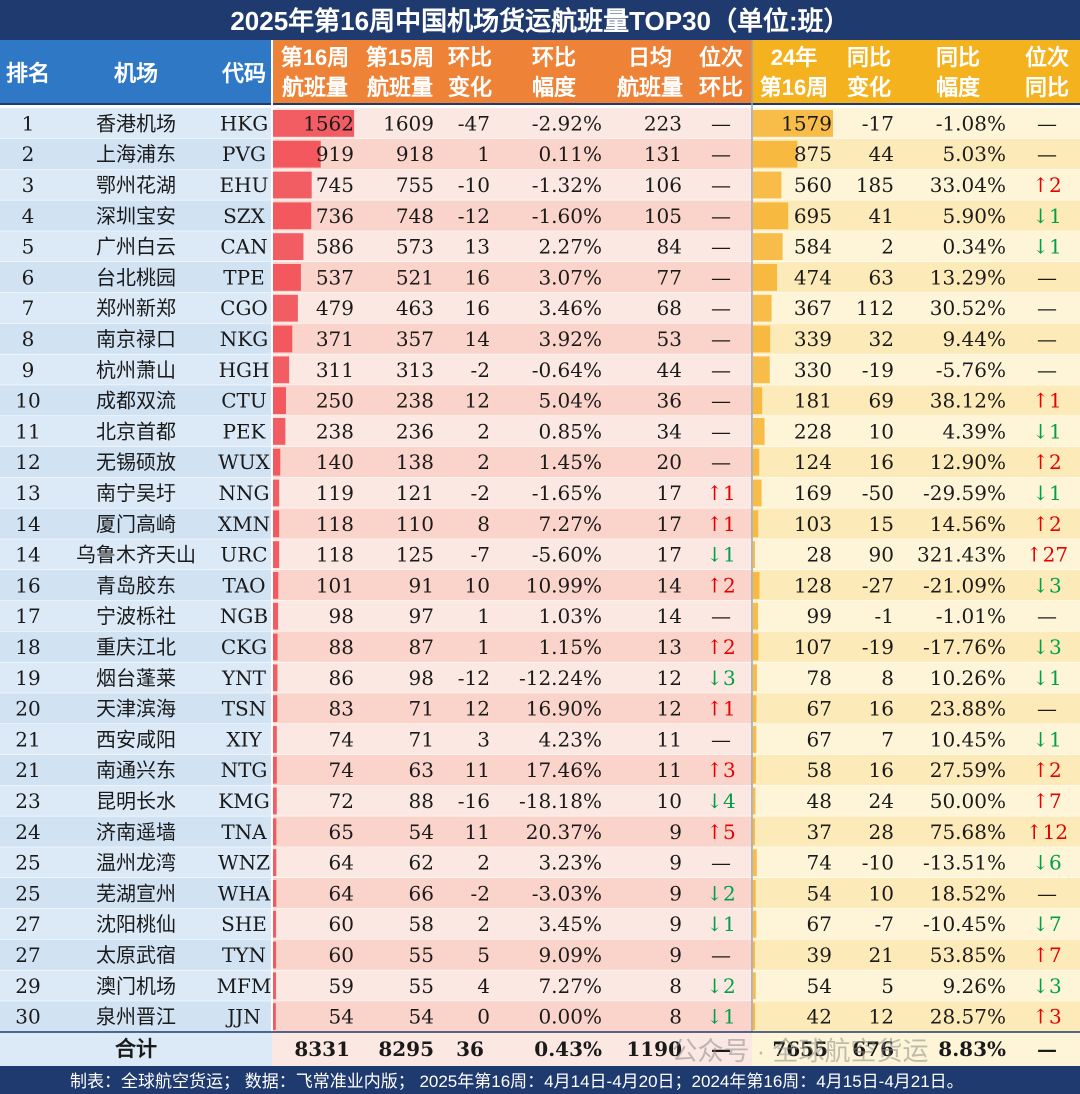  What do you see at coordinates (244, 986) in the screenshot?
I see `cell-code: MFM` at bounding box center [244, 986].